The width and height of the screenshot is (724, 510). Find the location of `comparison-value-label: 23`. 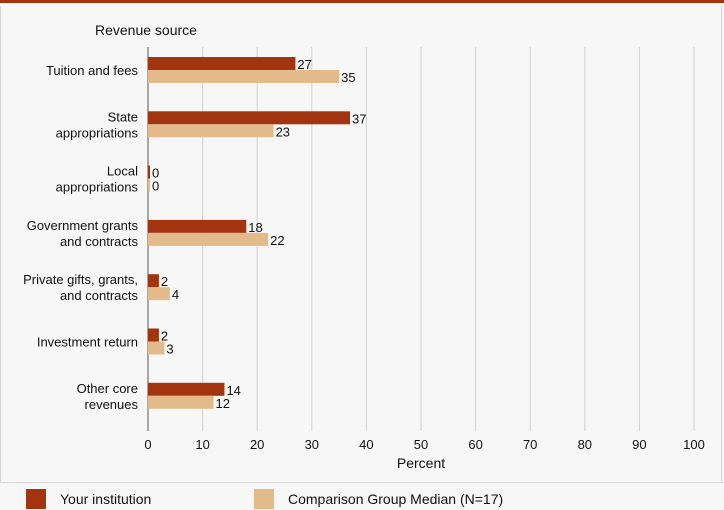

comparison-value-label: 23 is located at coordinates (283, 131).